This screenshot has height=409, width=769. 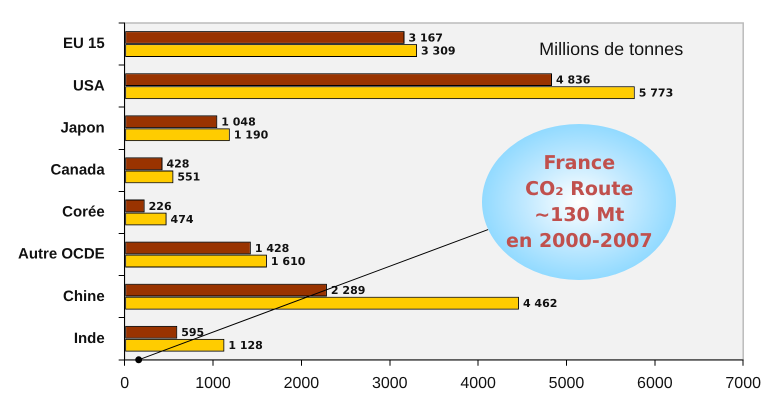 What do you see at coordinates (478, 383) in the screenshot?
I see `x-tick-label: 4000` at bounding box center [478, 383].